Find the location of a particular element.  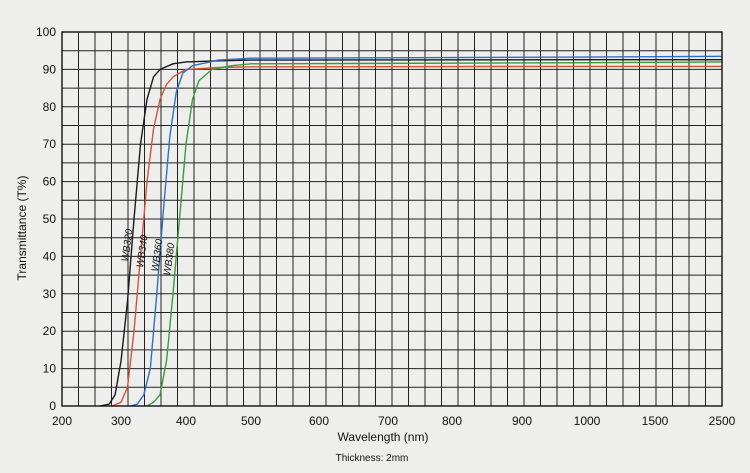

x-axis-title: Wavelength (nm) is located at coordinates (383, 437).